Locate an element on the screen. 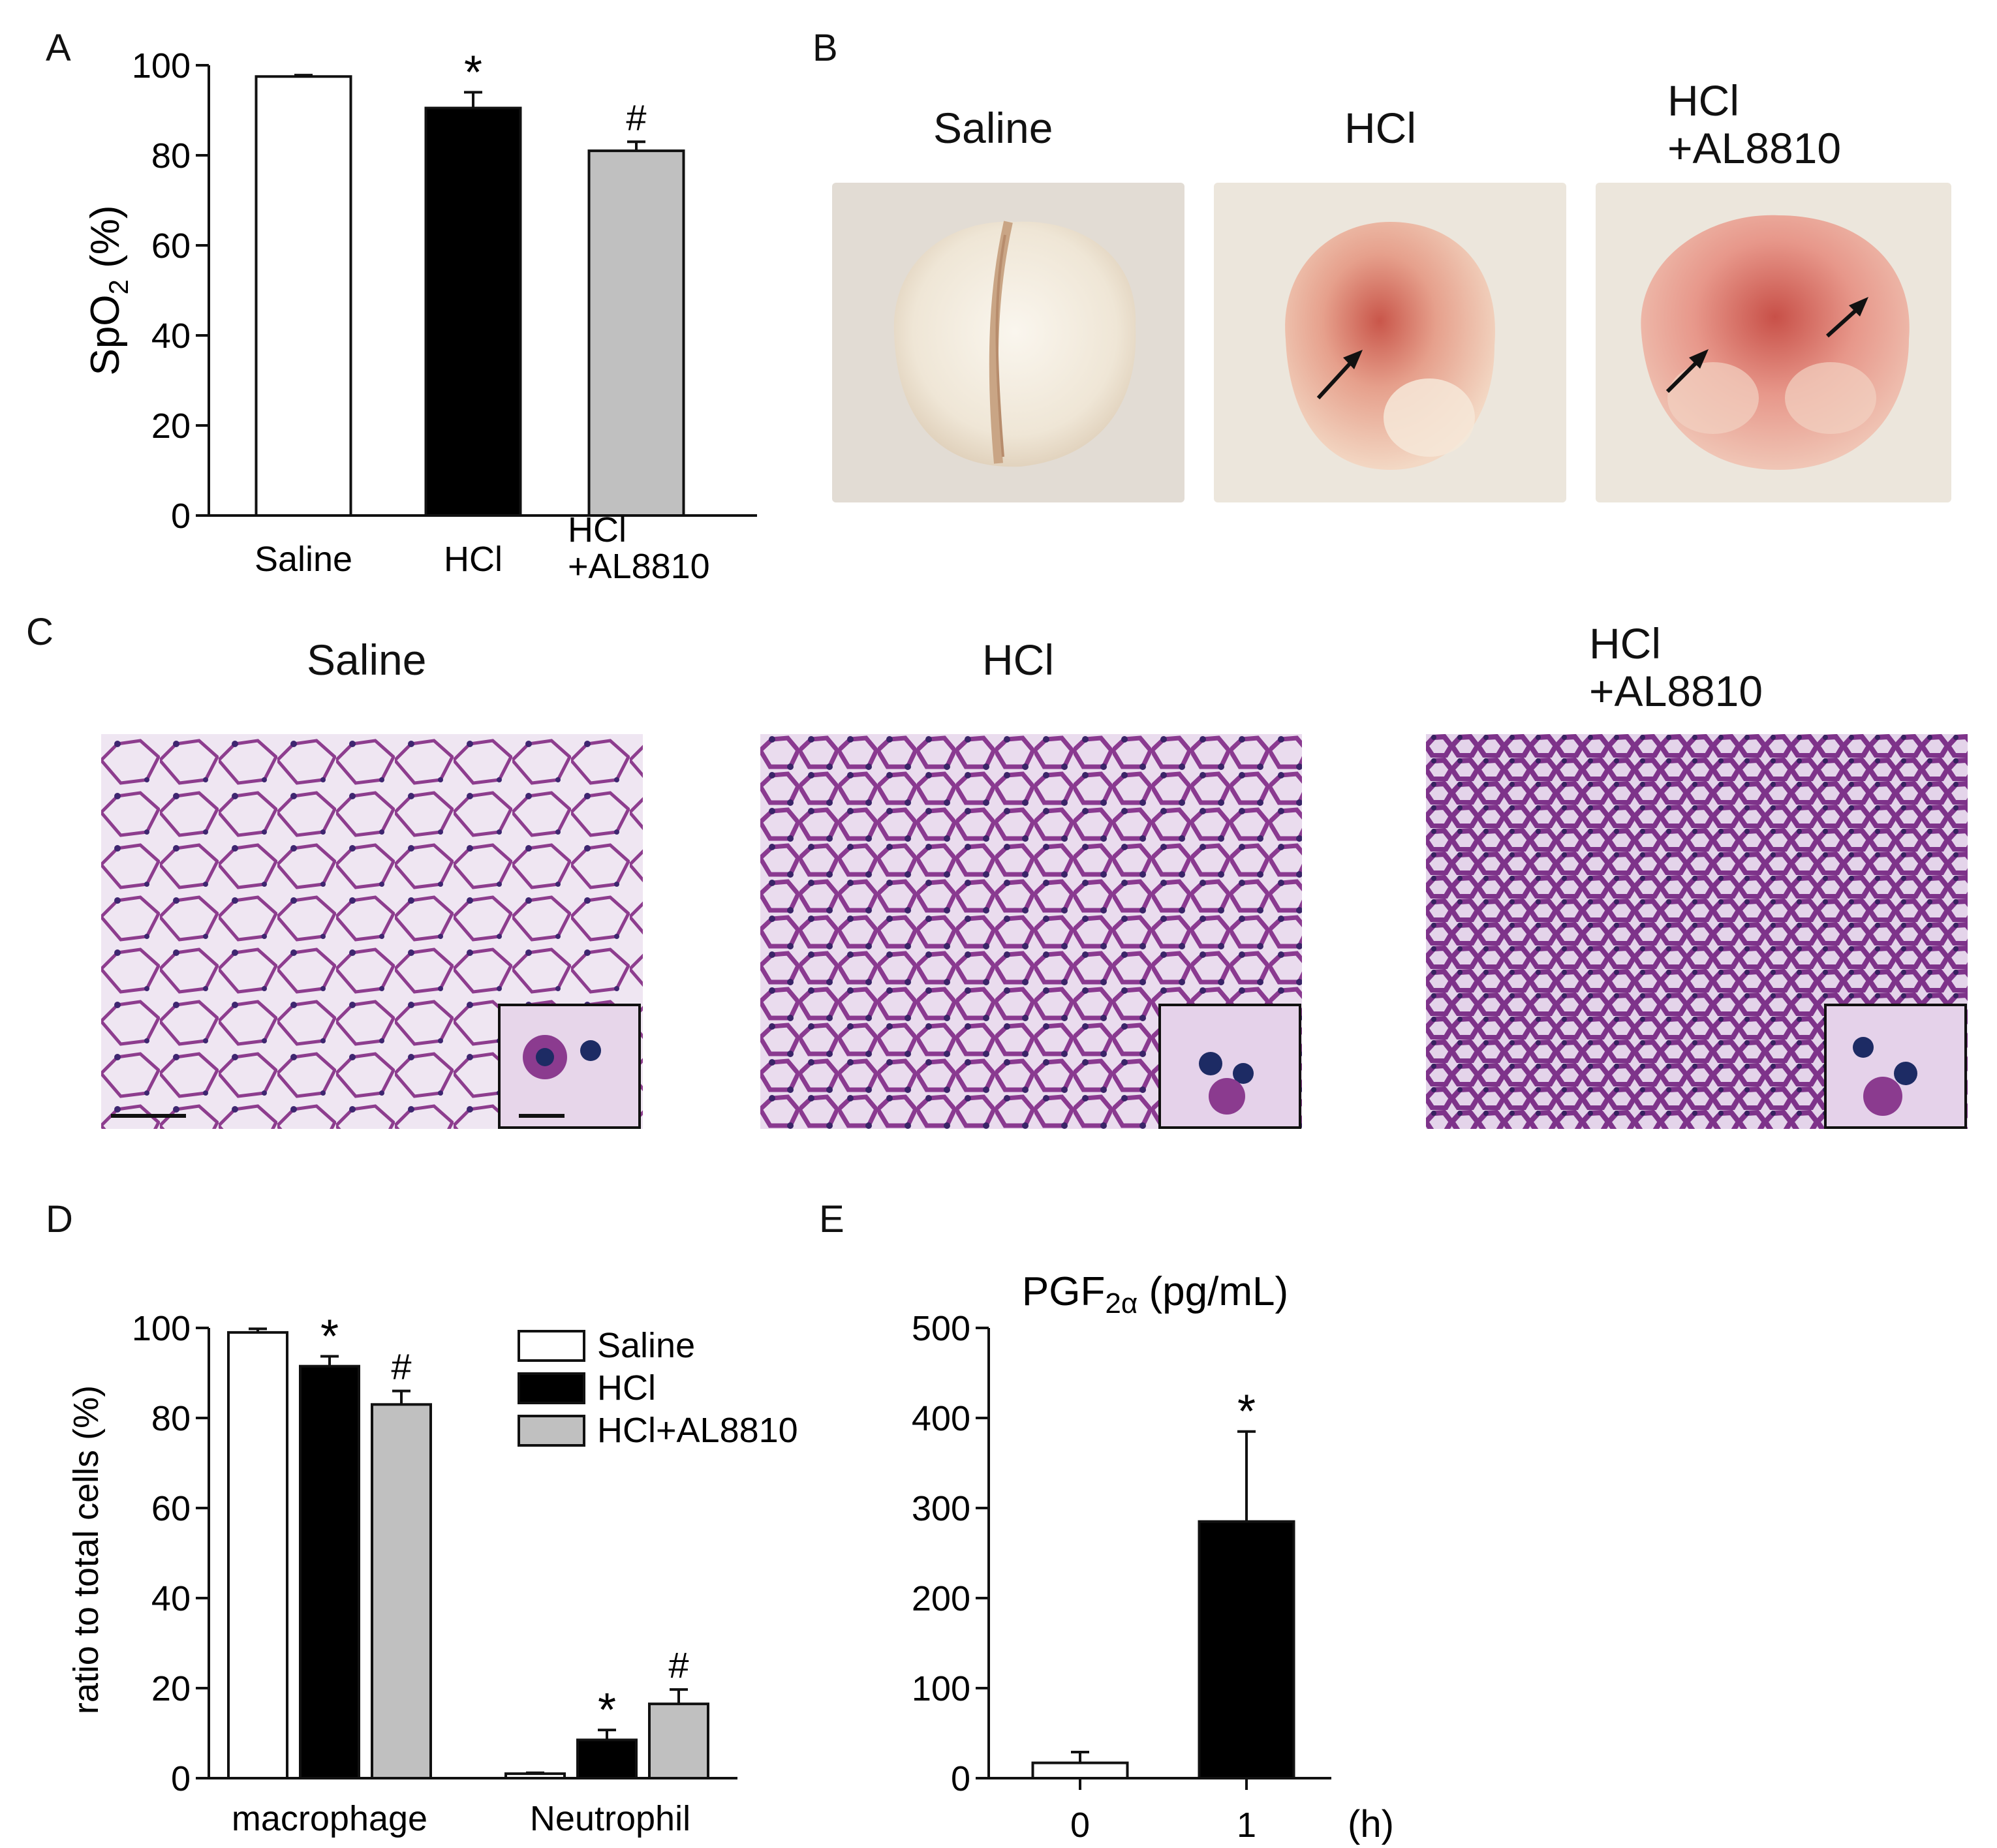 Image resolution: width=1997 pixels, height=1848 pixels. chart-a-y-tick-label: 20 is located at coordinates (171, 427).